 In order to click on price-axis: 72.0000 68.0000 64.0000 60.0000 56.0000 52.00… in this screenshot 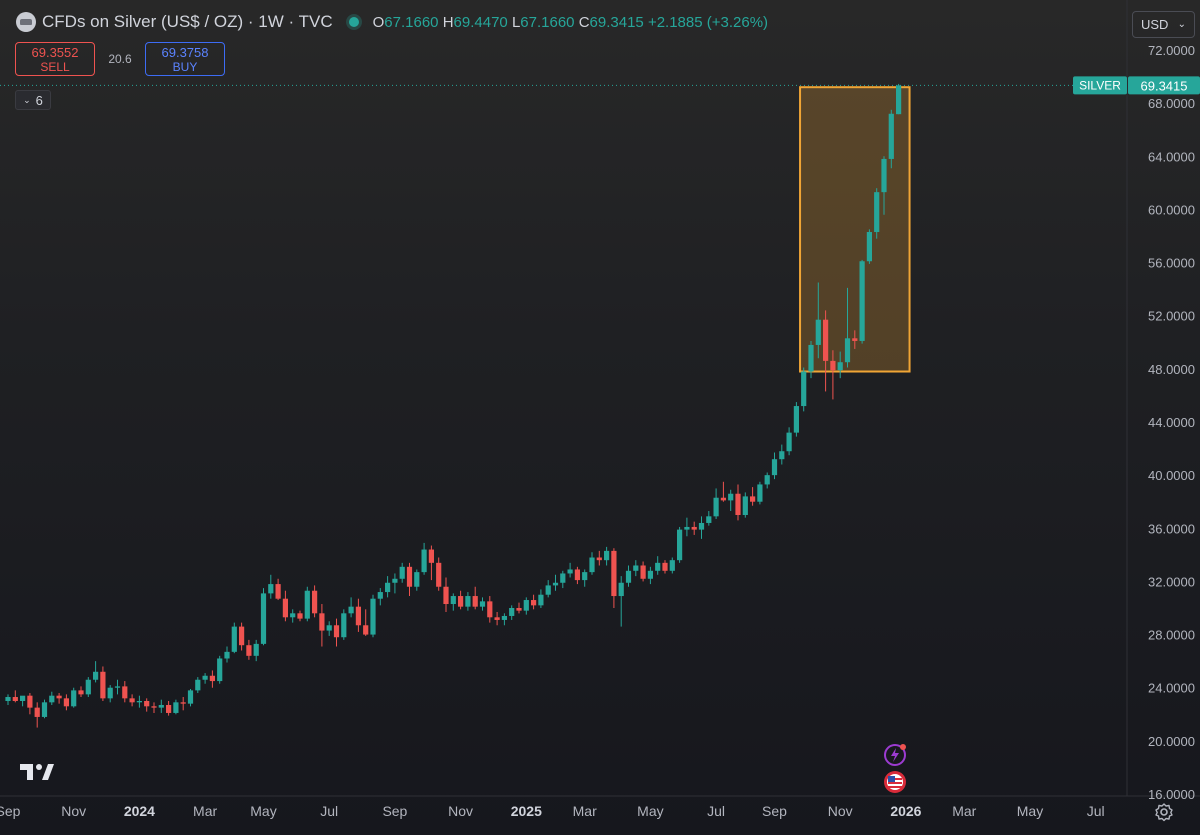, I will do `click(1171, 422)`.